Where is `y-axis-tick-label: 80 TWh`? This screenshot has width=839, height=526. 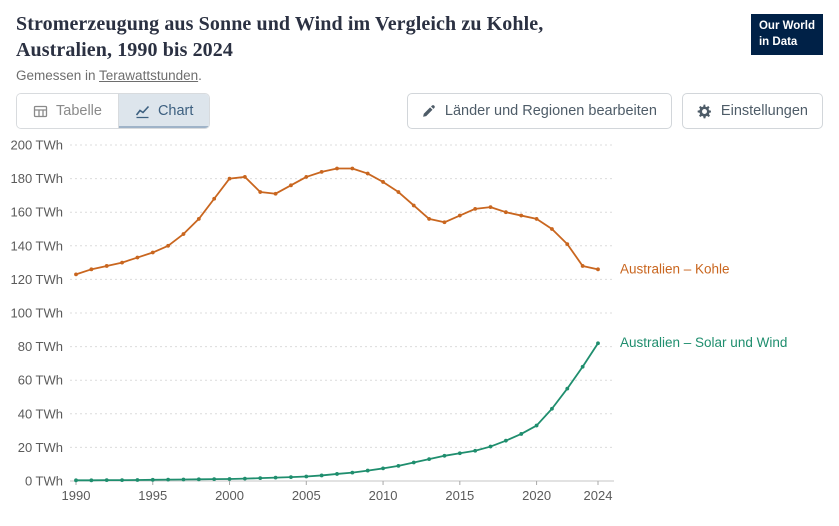 y-axis-tick-label: 80 TWh is located at coordinates (40, 346).